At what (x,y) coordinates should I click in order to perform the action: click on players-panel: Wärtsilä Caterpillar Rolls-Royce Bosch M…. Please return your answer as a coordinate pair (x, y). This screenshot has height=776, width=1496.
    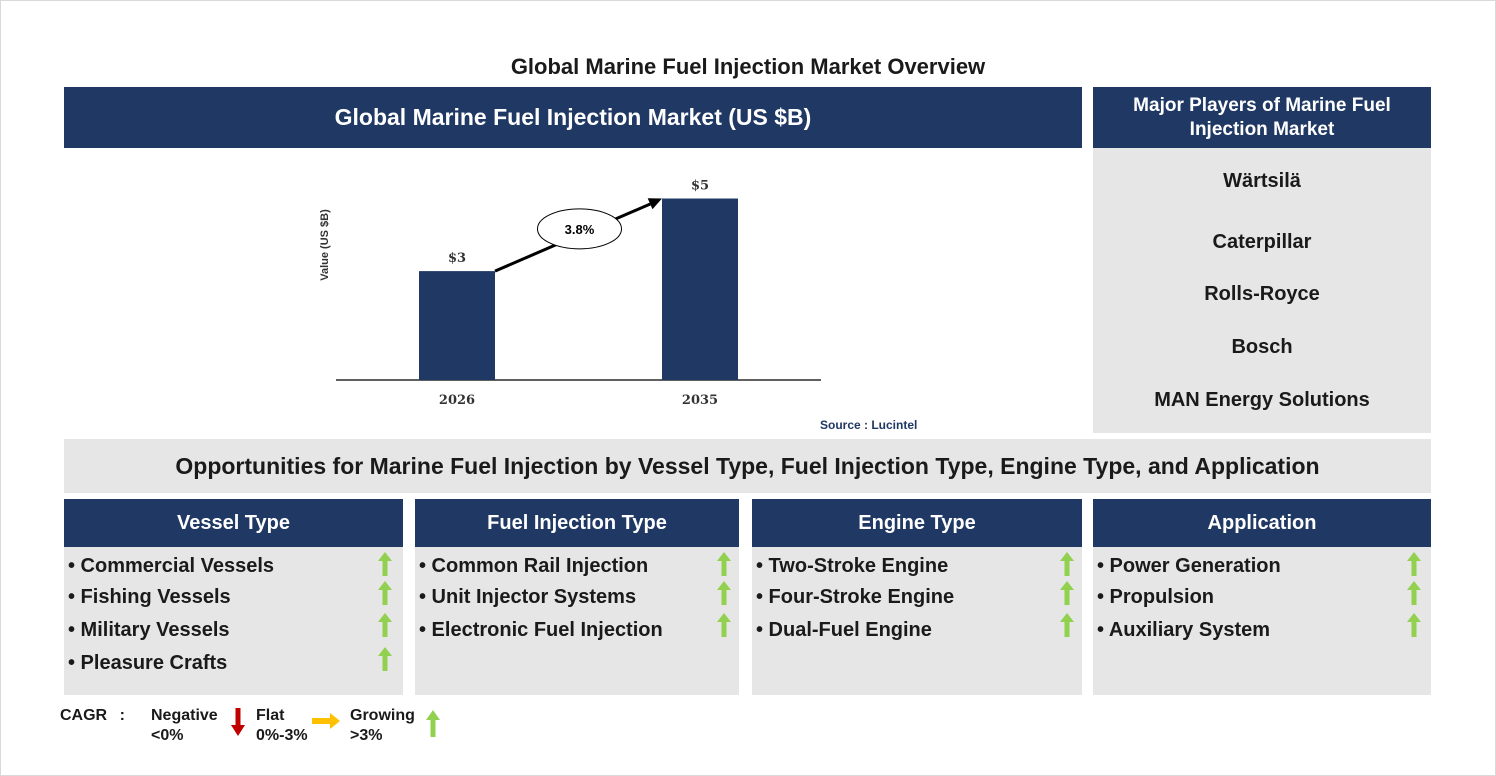
    Looking at the image, I should click on (1262, 290).